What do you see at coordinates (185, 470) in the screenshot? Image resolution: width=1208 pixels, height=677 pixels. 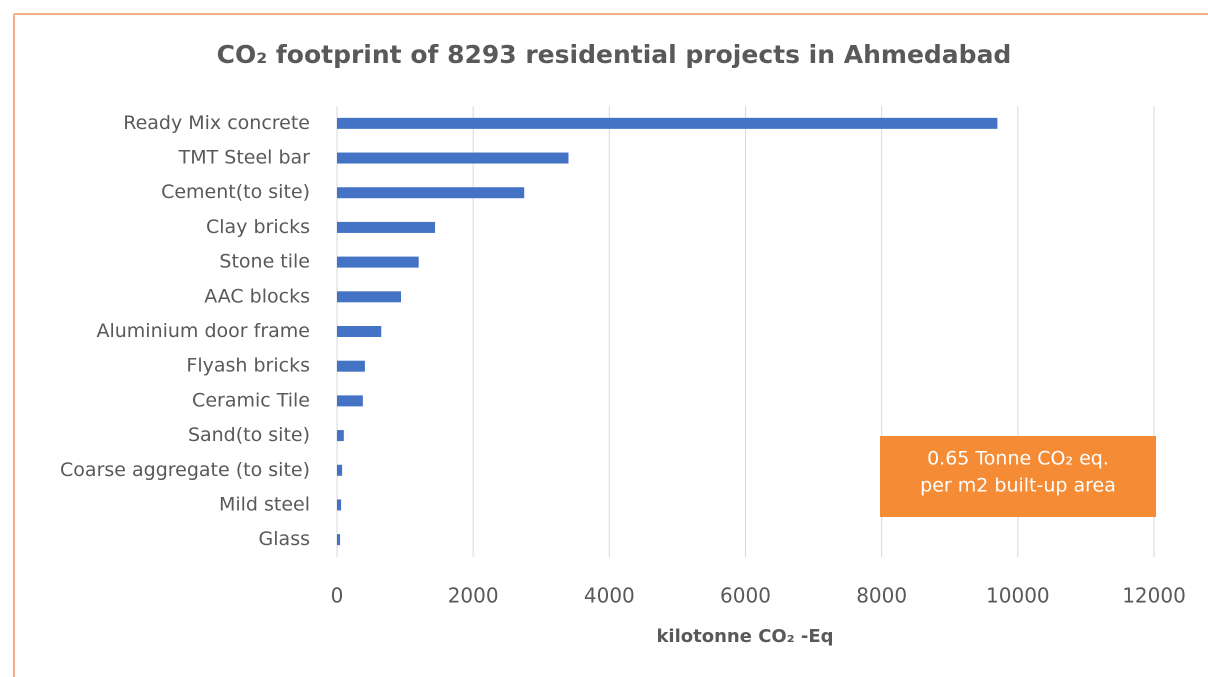 I see `y-tick-label: Coarse aggregate (to site)` at bounding box center [185, 470].